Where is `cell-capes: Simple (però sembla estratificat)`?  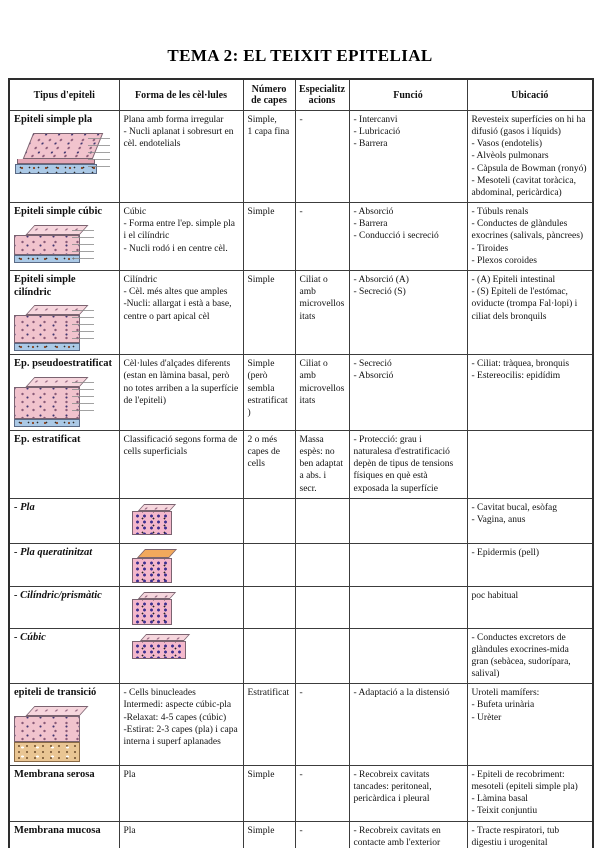 cell-capes: Simple (però sembla estratificat) is located at coordinates (269, 392).